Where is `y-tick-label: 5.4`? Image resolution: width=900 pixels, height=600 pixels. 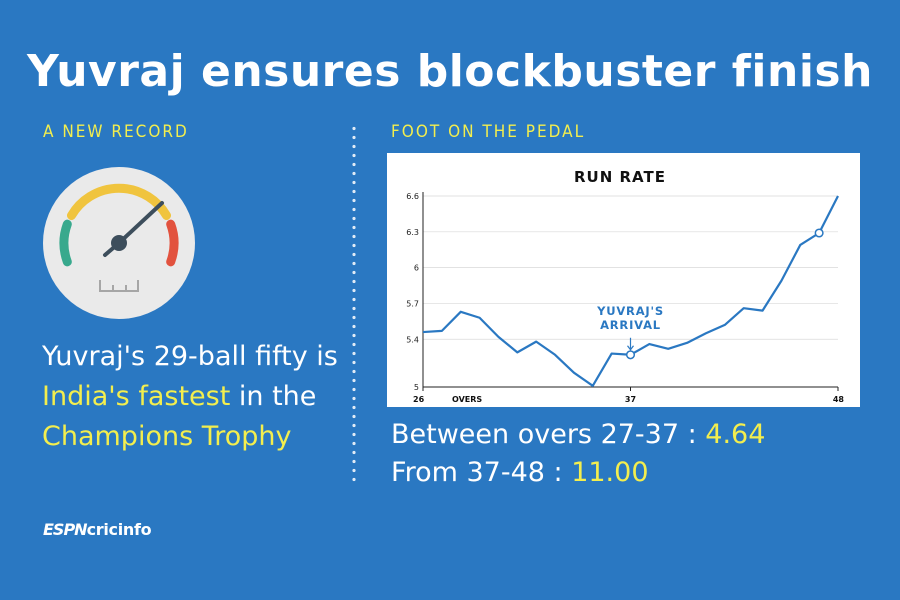 y-tick-label: 5.4 is located at coordinates (412, 339).